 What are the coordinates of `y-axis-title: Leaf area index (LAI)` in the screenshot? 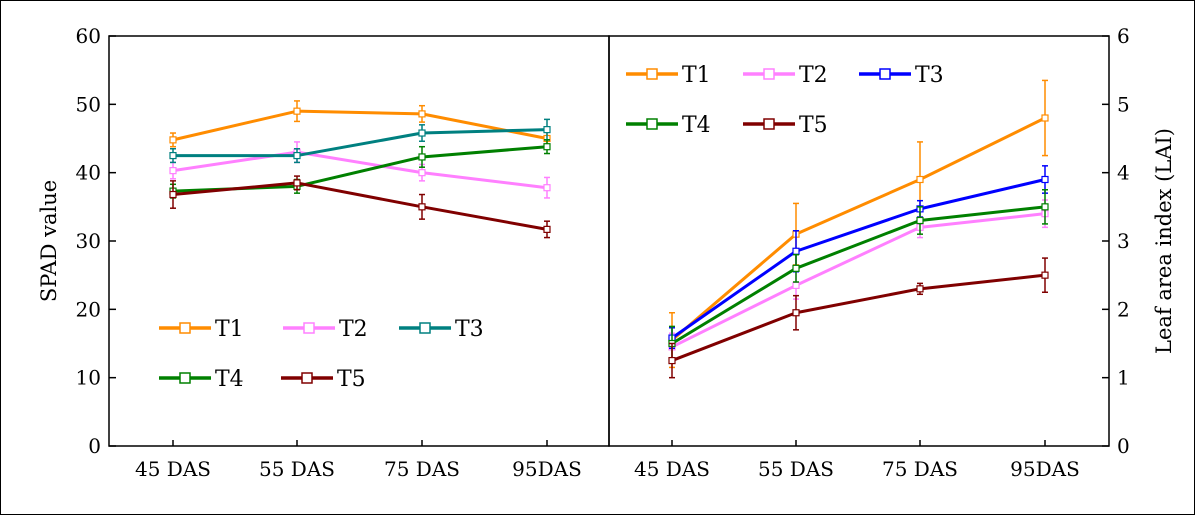 It's located at (1164, 241).